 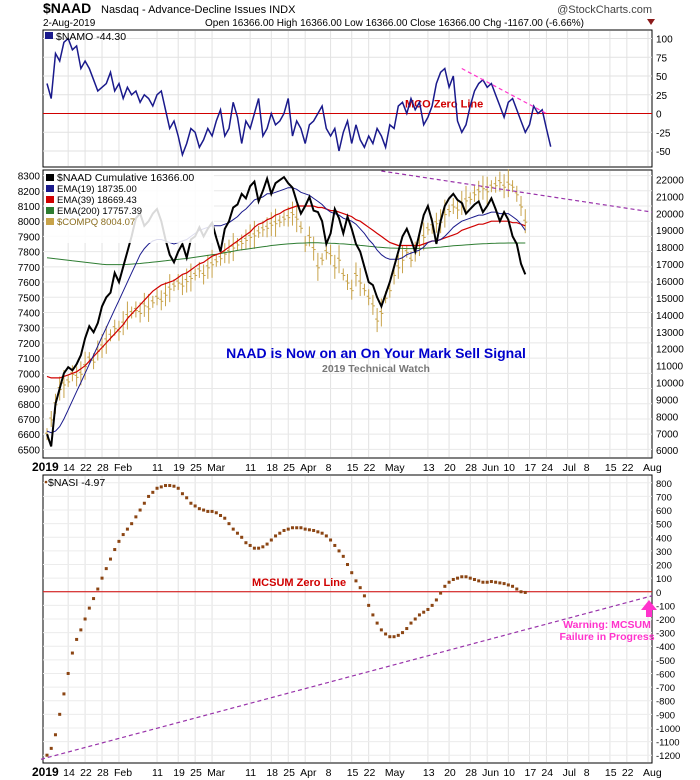 I want to click on nasi-ytick-label: -200, so click(x=665, y=620).